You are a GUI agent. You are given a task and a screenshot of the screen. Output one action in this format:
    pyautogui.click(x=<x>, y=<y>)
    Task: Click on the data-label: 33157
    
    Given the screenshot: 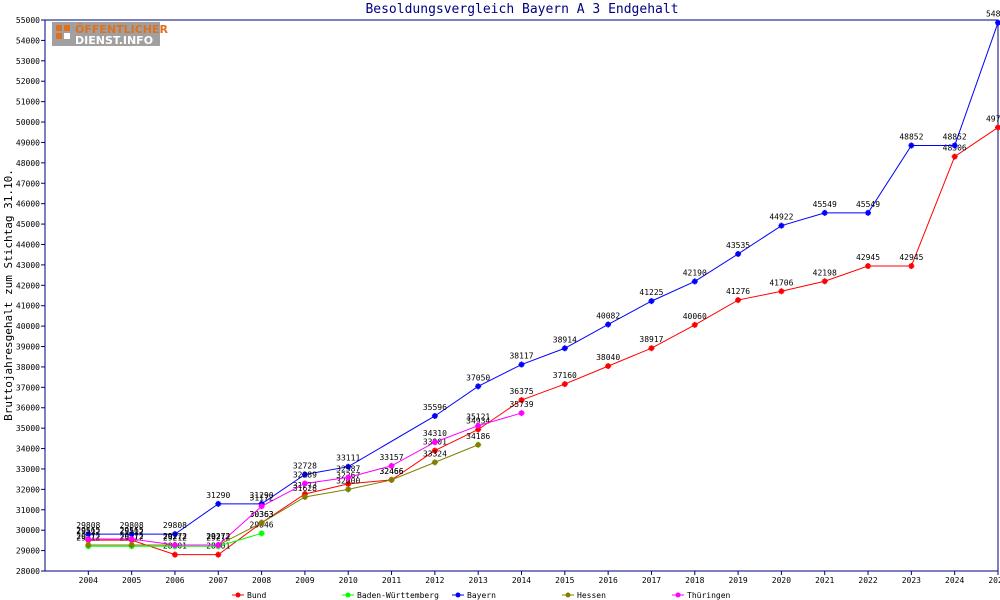 What is the action you would take?
    pyautogui.click(x=391, y=457)
    